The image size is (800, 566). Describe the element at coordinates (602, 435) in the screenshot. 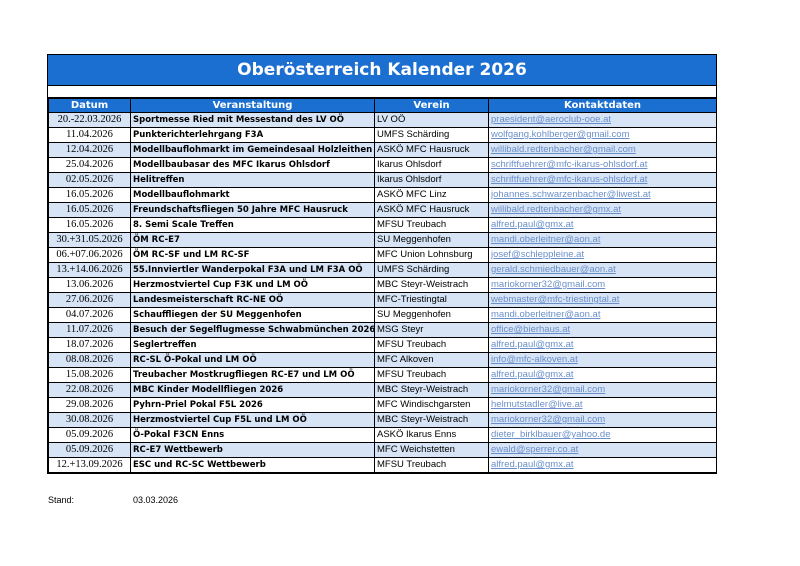

I see `contact-link: dieter_birklbauer@yahoo.de` at that location.